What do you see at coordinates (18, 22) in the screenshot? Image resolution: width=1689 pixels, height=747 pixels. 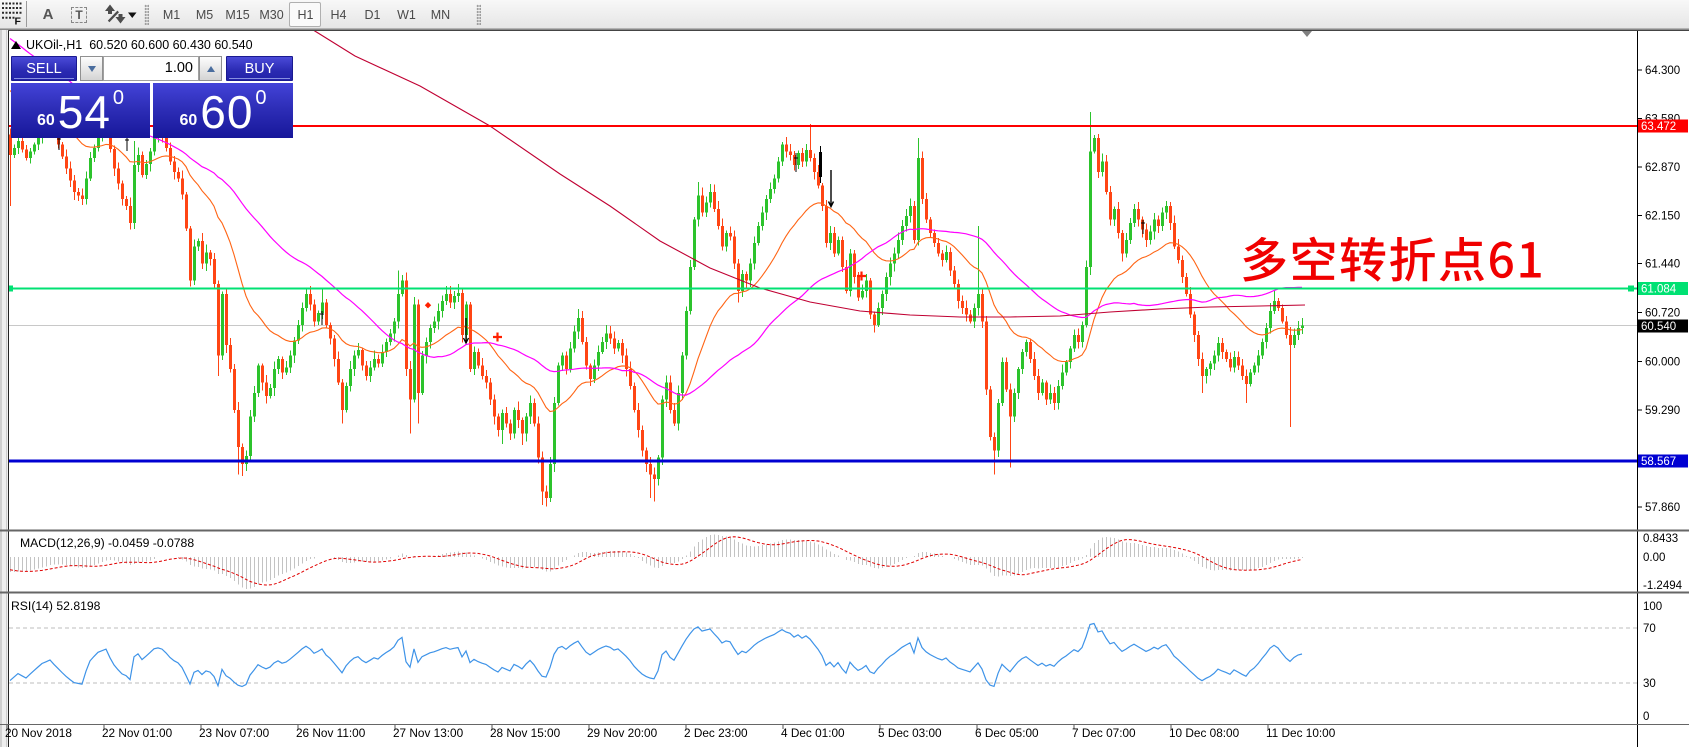 I see `svg-text: F` at bounding box center [18, 22].